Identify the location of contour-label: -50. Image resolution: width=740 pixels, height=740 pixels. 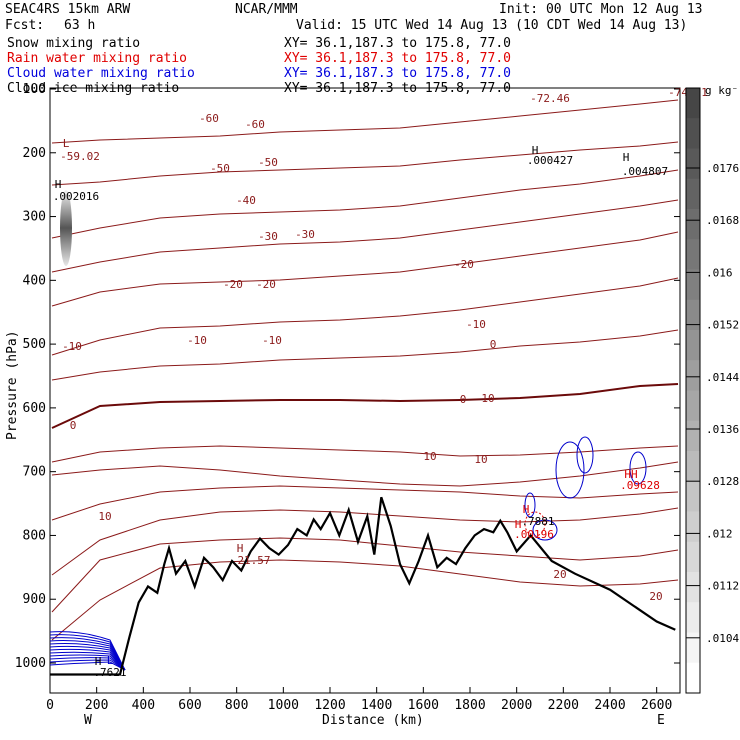
(220, 168).